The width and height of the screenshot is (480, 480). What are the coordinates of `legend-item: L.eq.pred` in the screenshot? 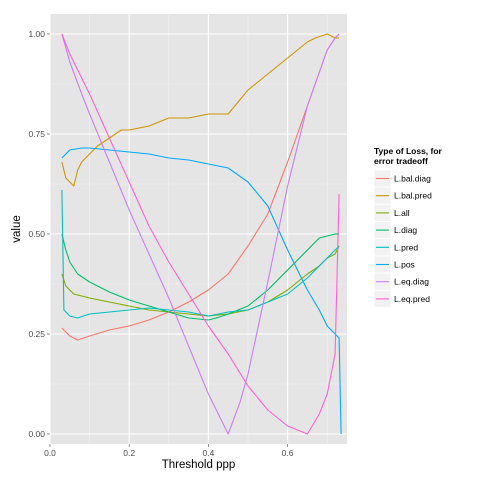 It's located at (402, 298).